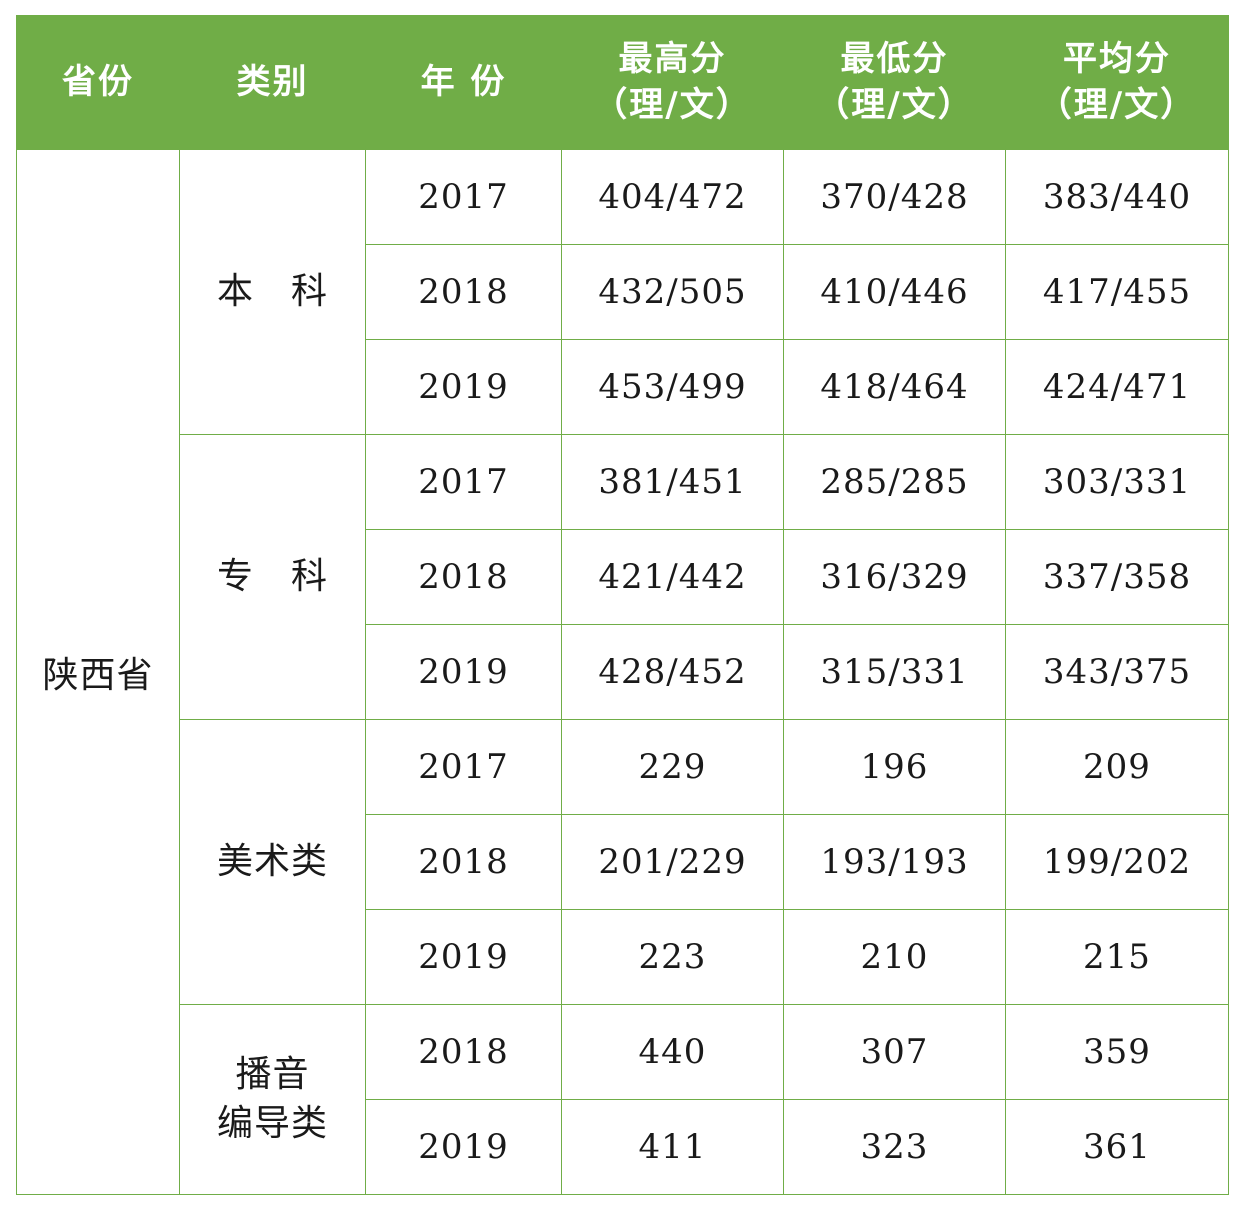 The height and width of the screenshot is (1220, 1244). Describe the element at coordinates (1117, 1147) in the screenshot. I see `avg-score-cell: 361` at that location.